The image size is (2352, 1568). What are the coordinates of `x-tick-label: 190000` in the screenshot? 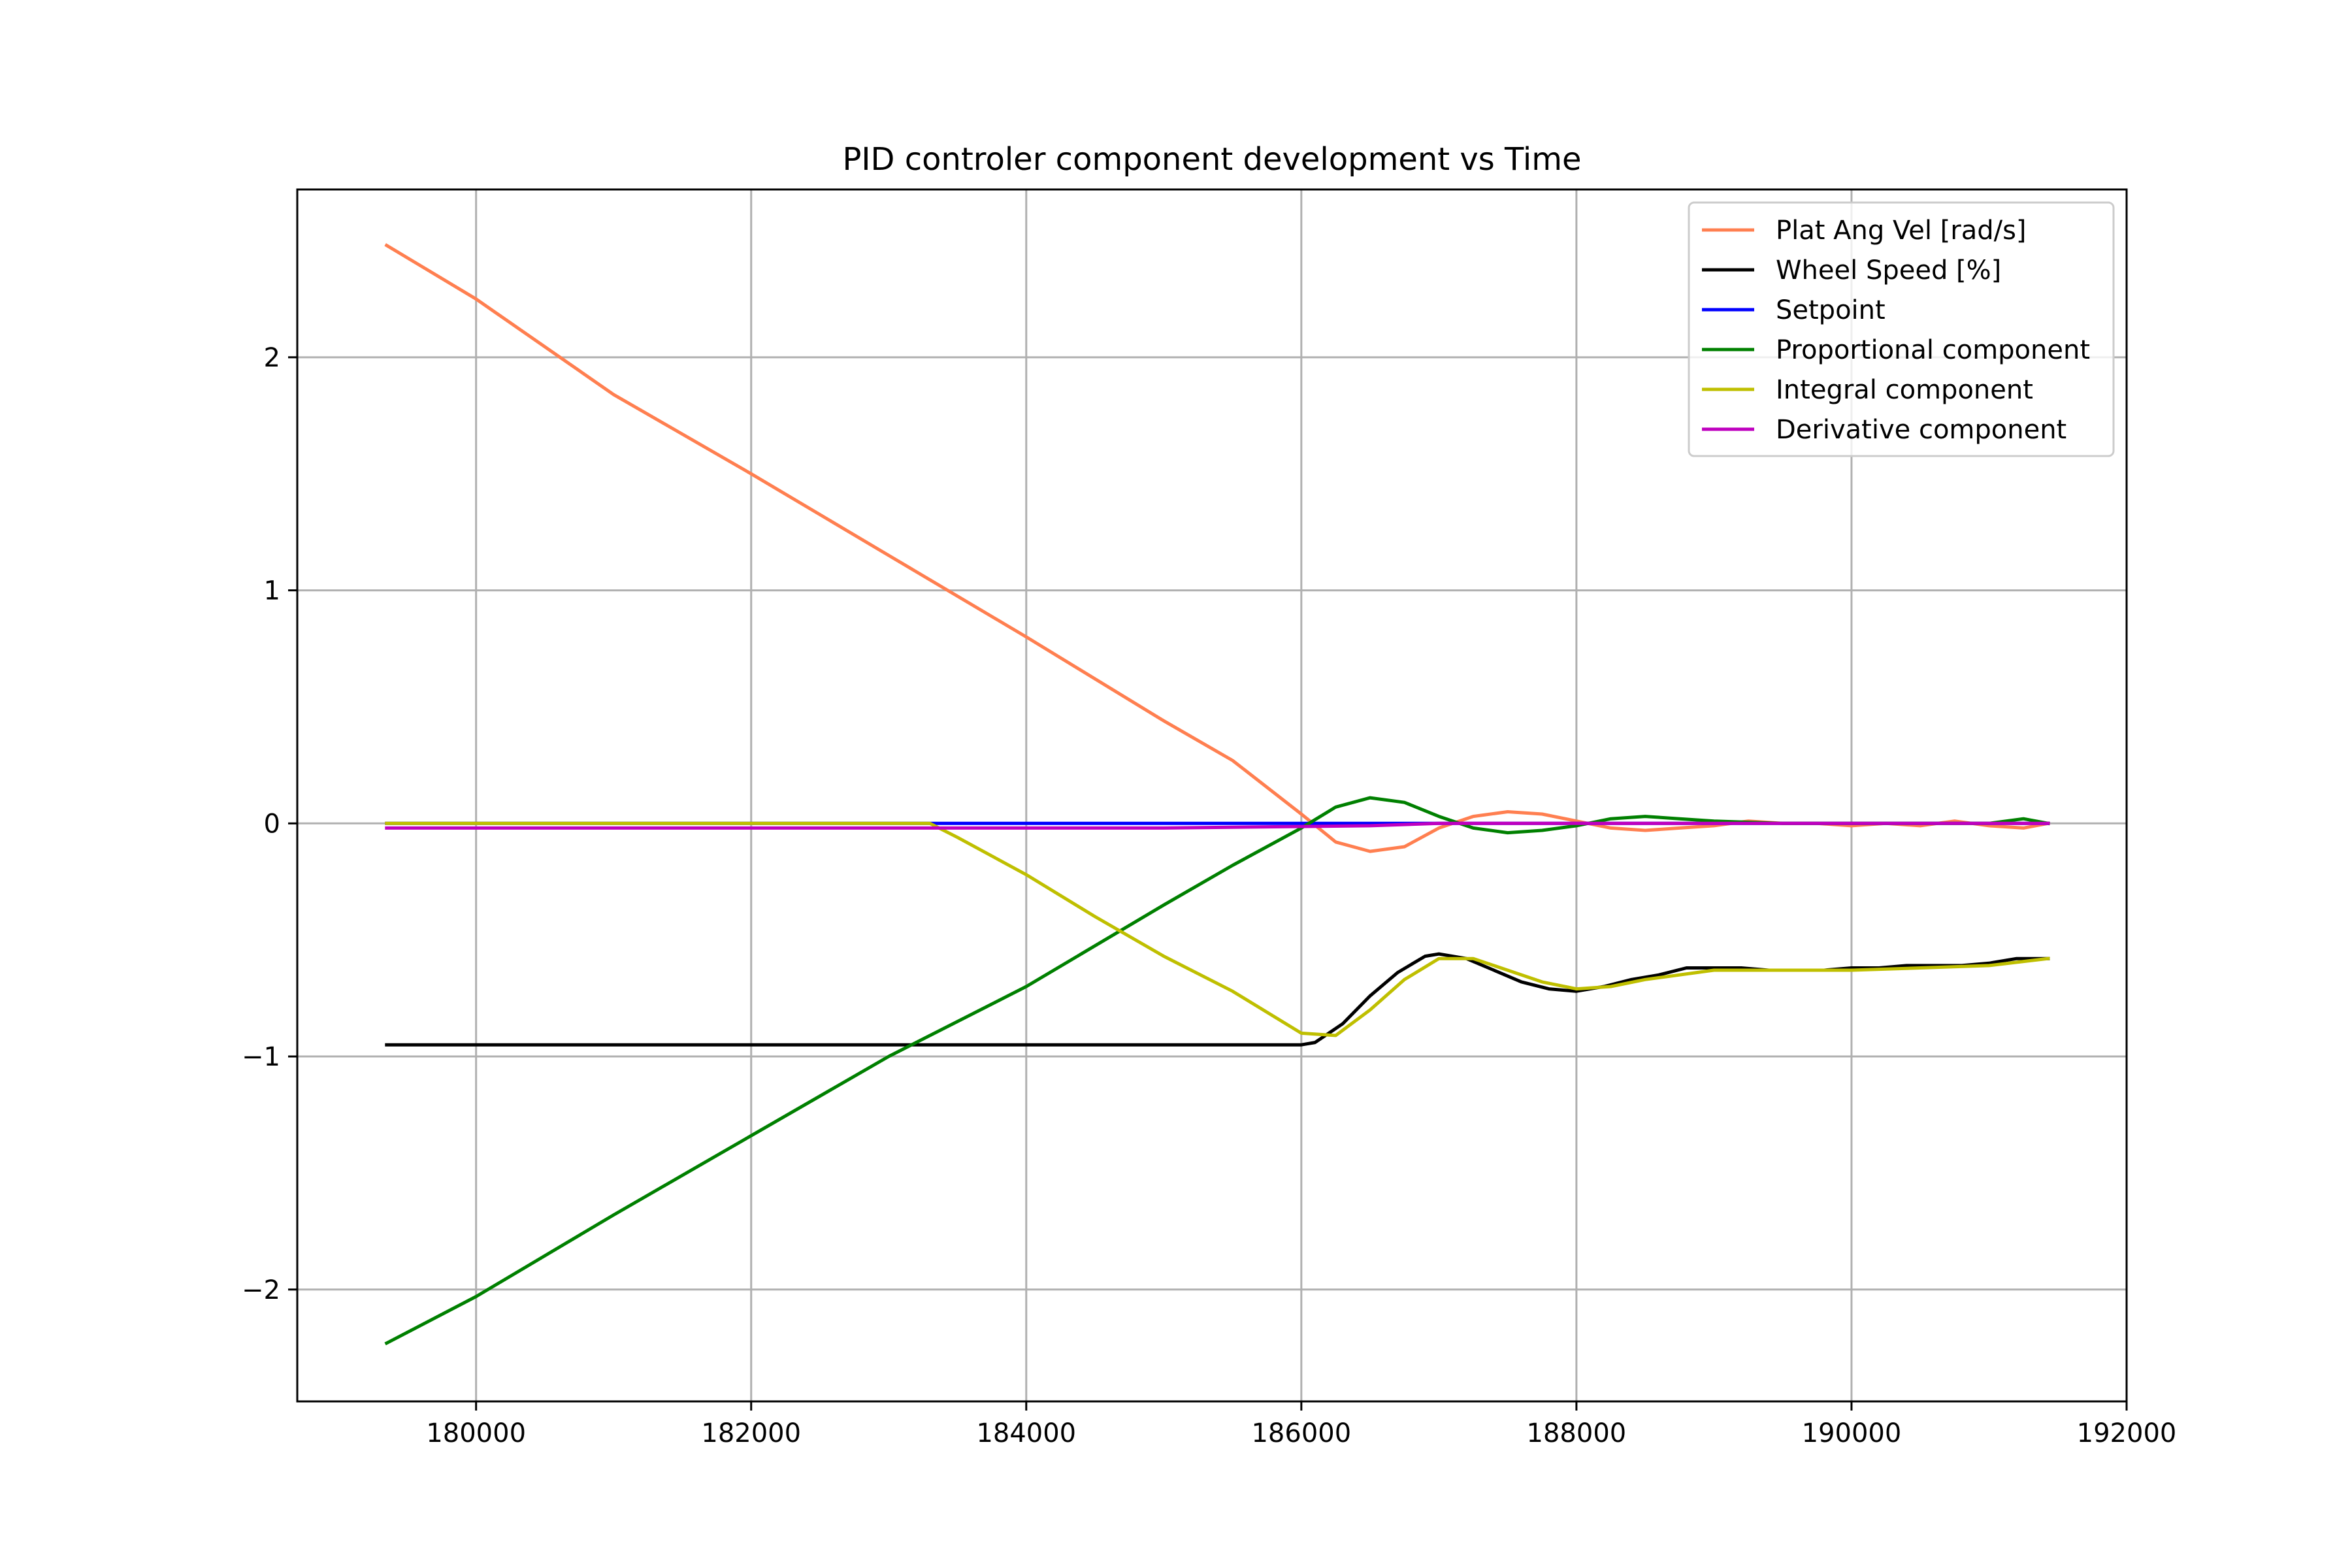 It's located at (1852, 1433).